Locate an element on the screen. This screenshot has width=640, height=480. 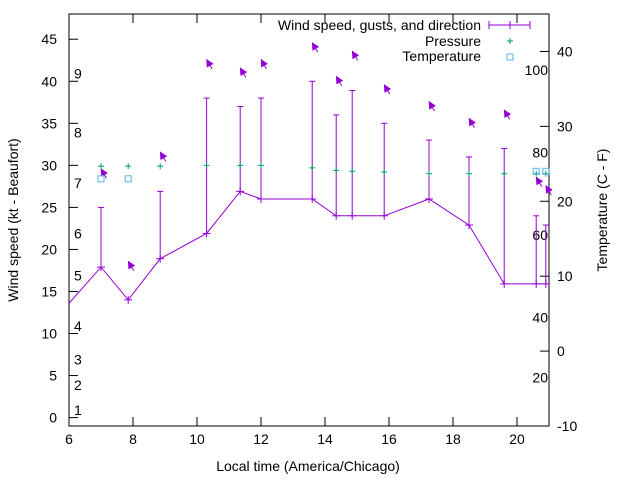
y-left-tick-label: 20 is located at coordinates (49, 249).